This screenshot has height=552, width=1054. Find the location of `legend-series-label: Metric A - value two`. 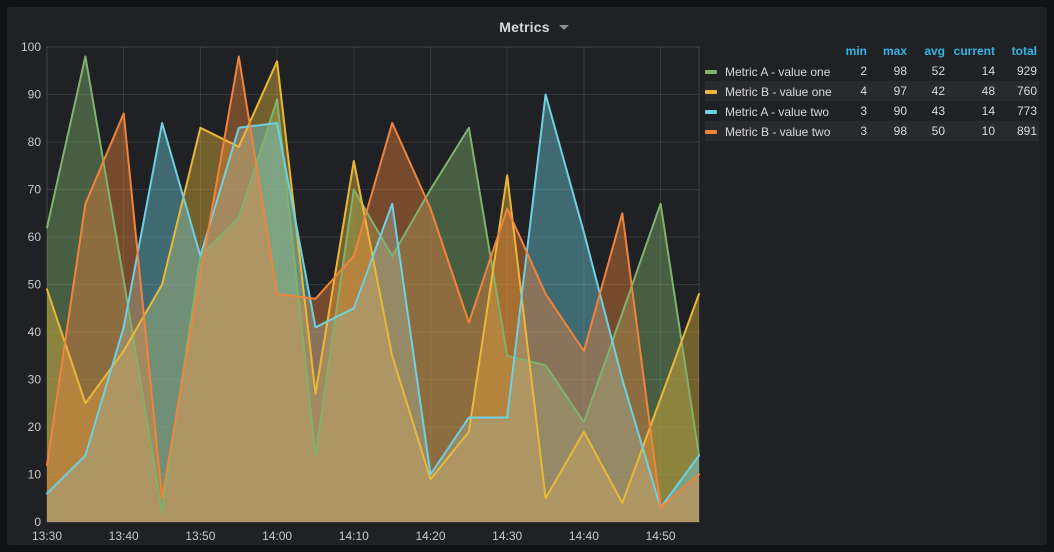

legend-series-label: Metric A - value two is located at coordinates (777, 112).